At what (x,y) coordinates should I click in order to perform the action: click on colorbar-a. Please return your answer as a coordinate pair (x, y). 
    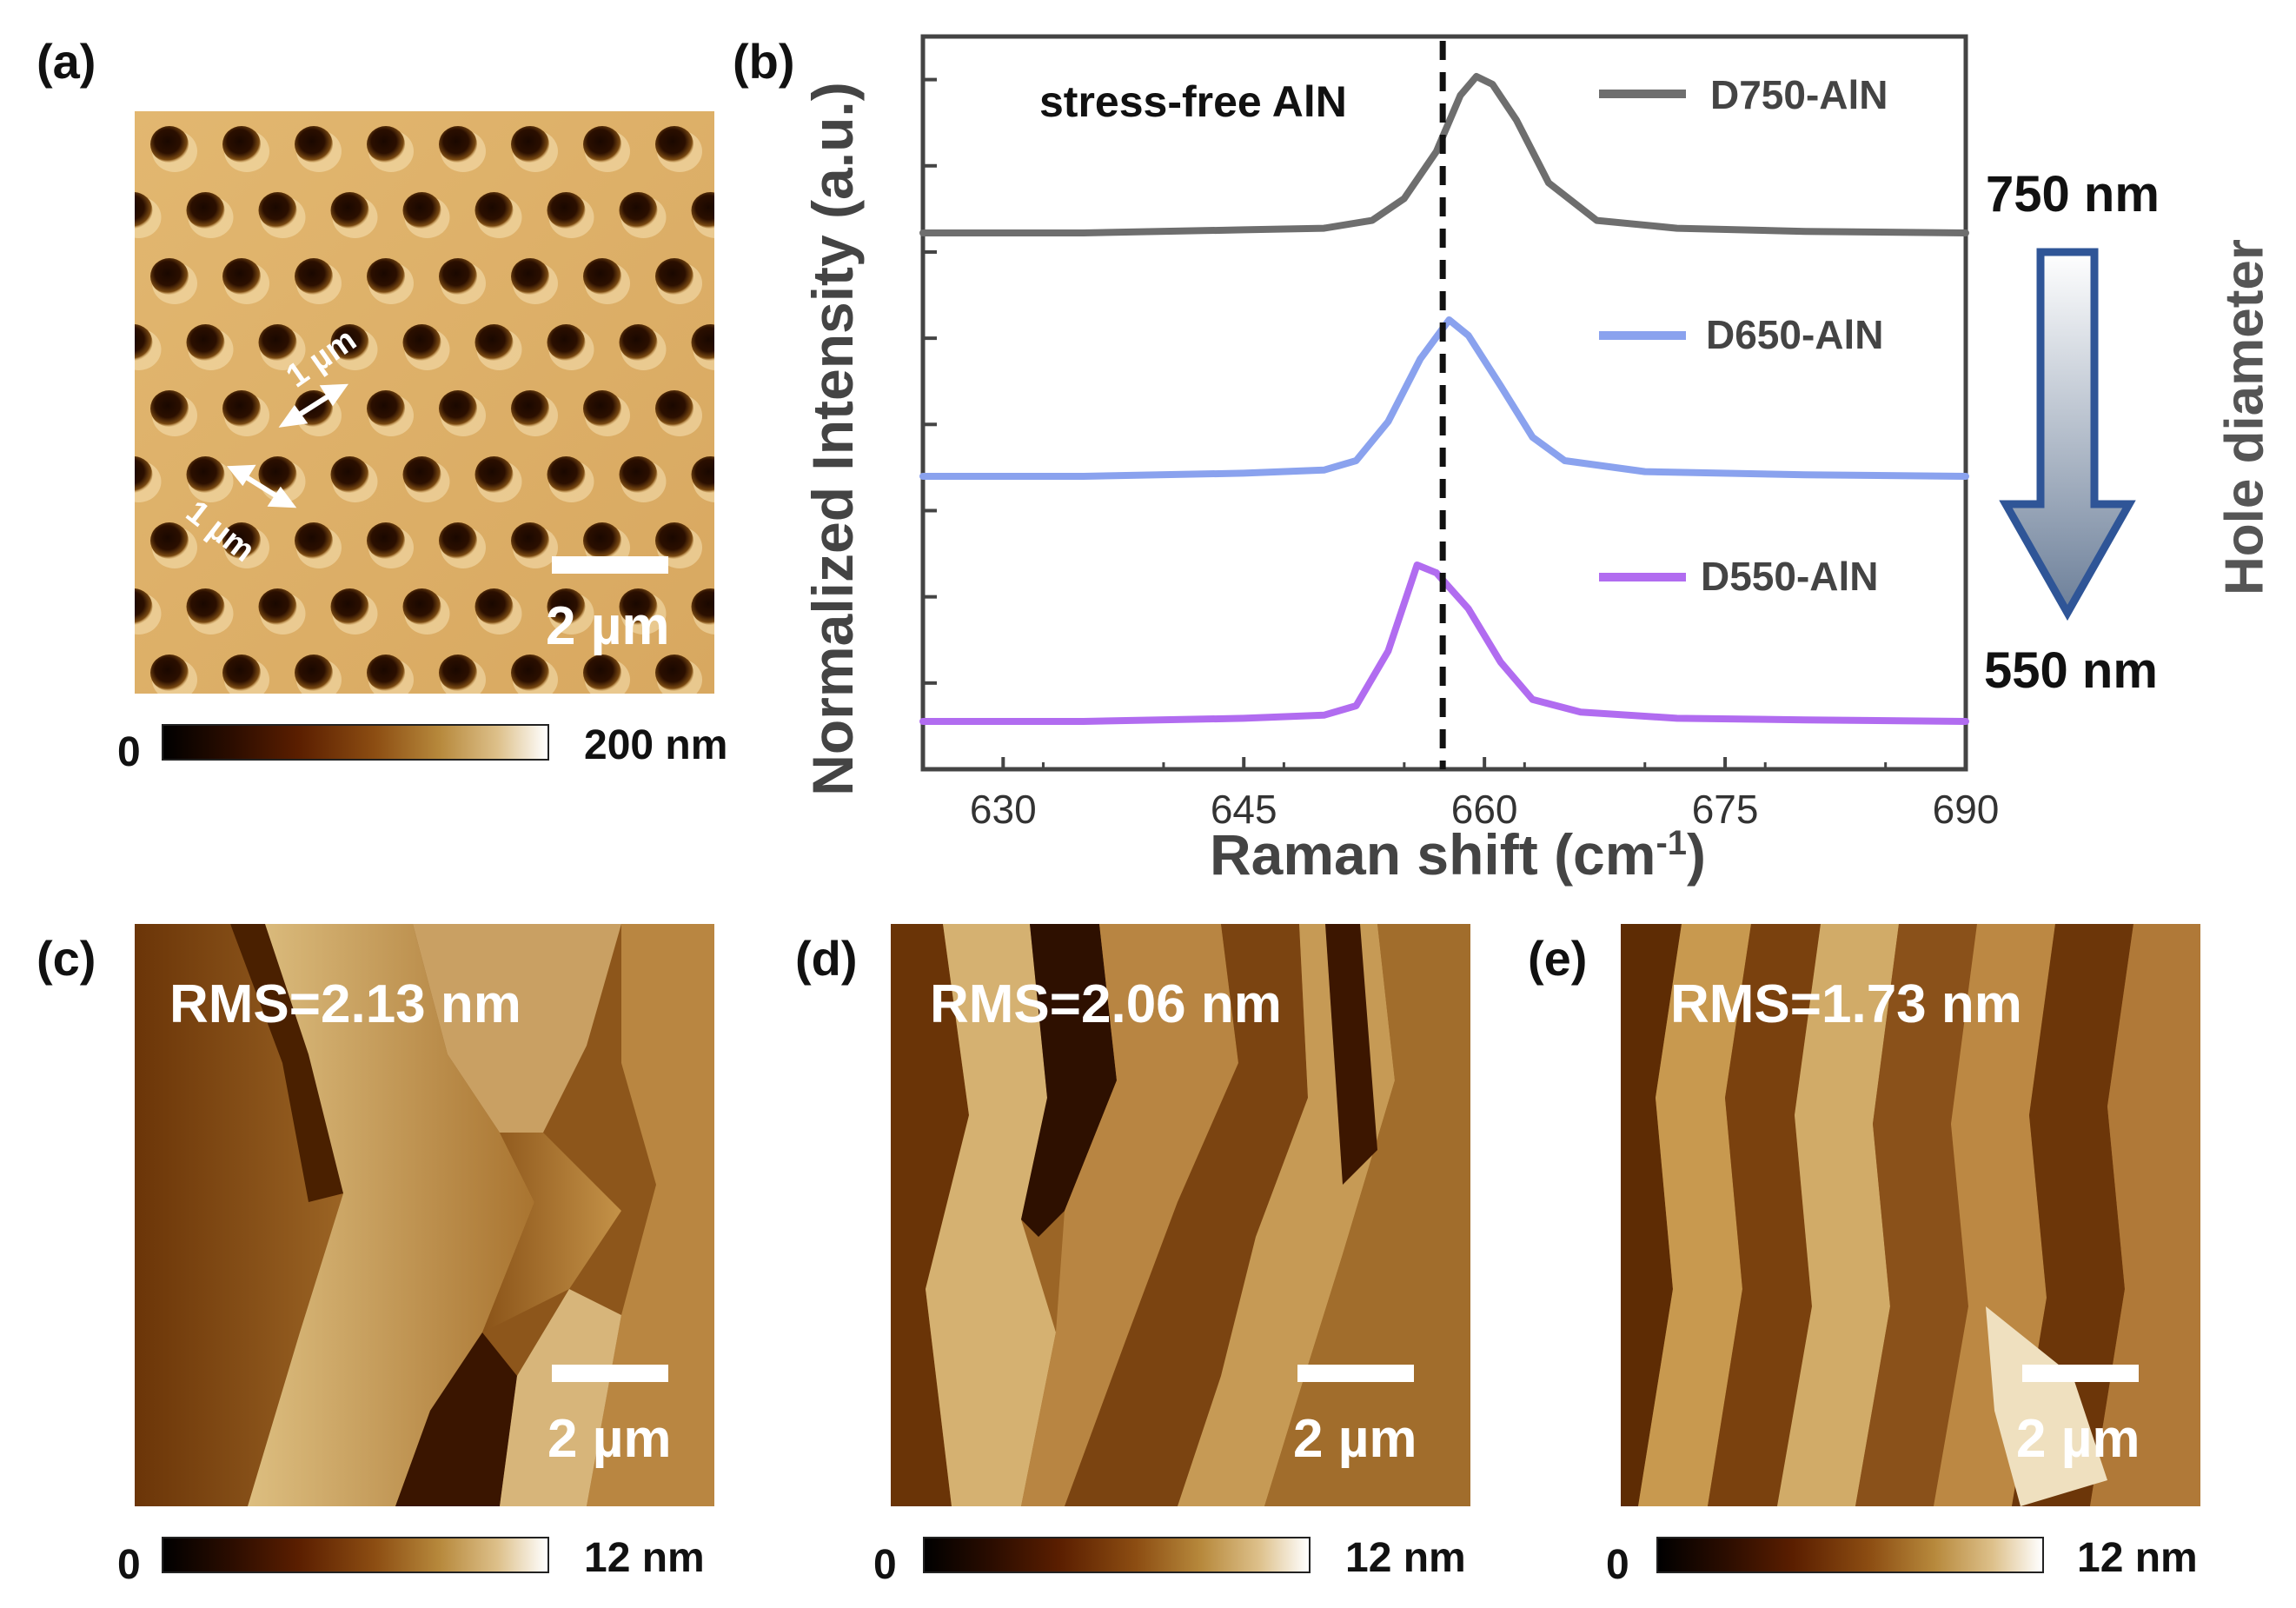
    Looking at the image, I should click on (356, 742).